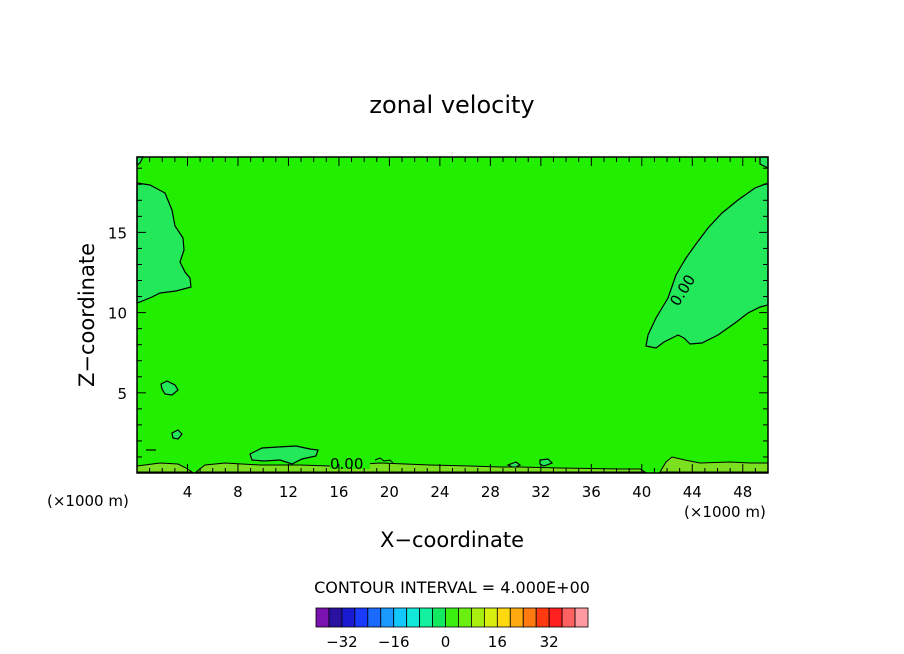 The width and height of the screenshot is (904, 654). Describe the element at coordinates (452, 540) in the screenshot. I see `x-axis-label: X−coordinate` at that location.